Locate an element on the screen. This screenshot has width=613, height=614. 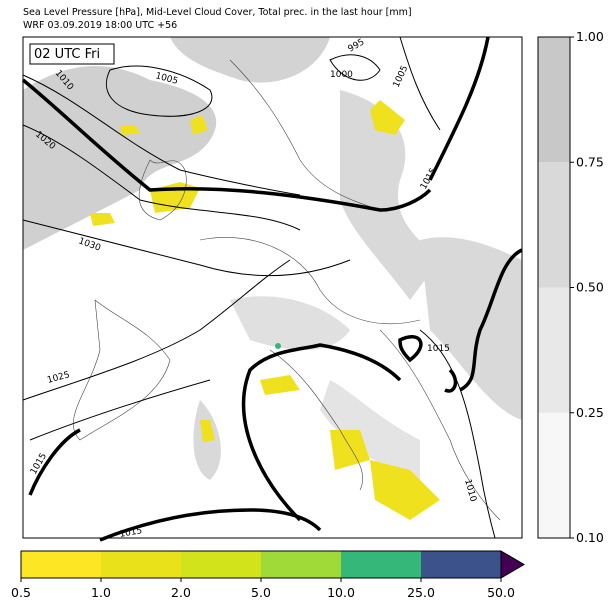
subtitle-line: WRF 03.09.2019 18:00 UTC +56 is located at coordinates (100, 25).